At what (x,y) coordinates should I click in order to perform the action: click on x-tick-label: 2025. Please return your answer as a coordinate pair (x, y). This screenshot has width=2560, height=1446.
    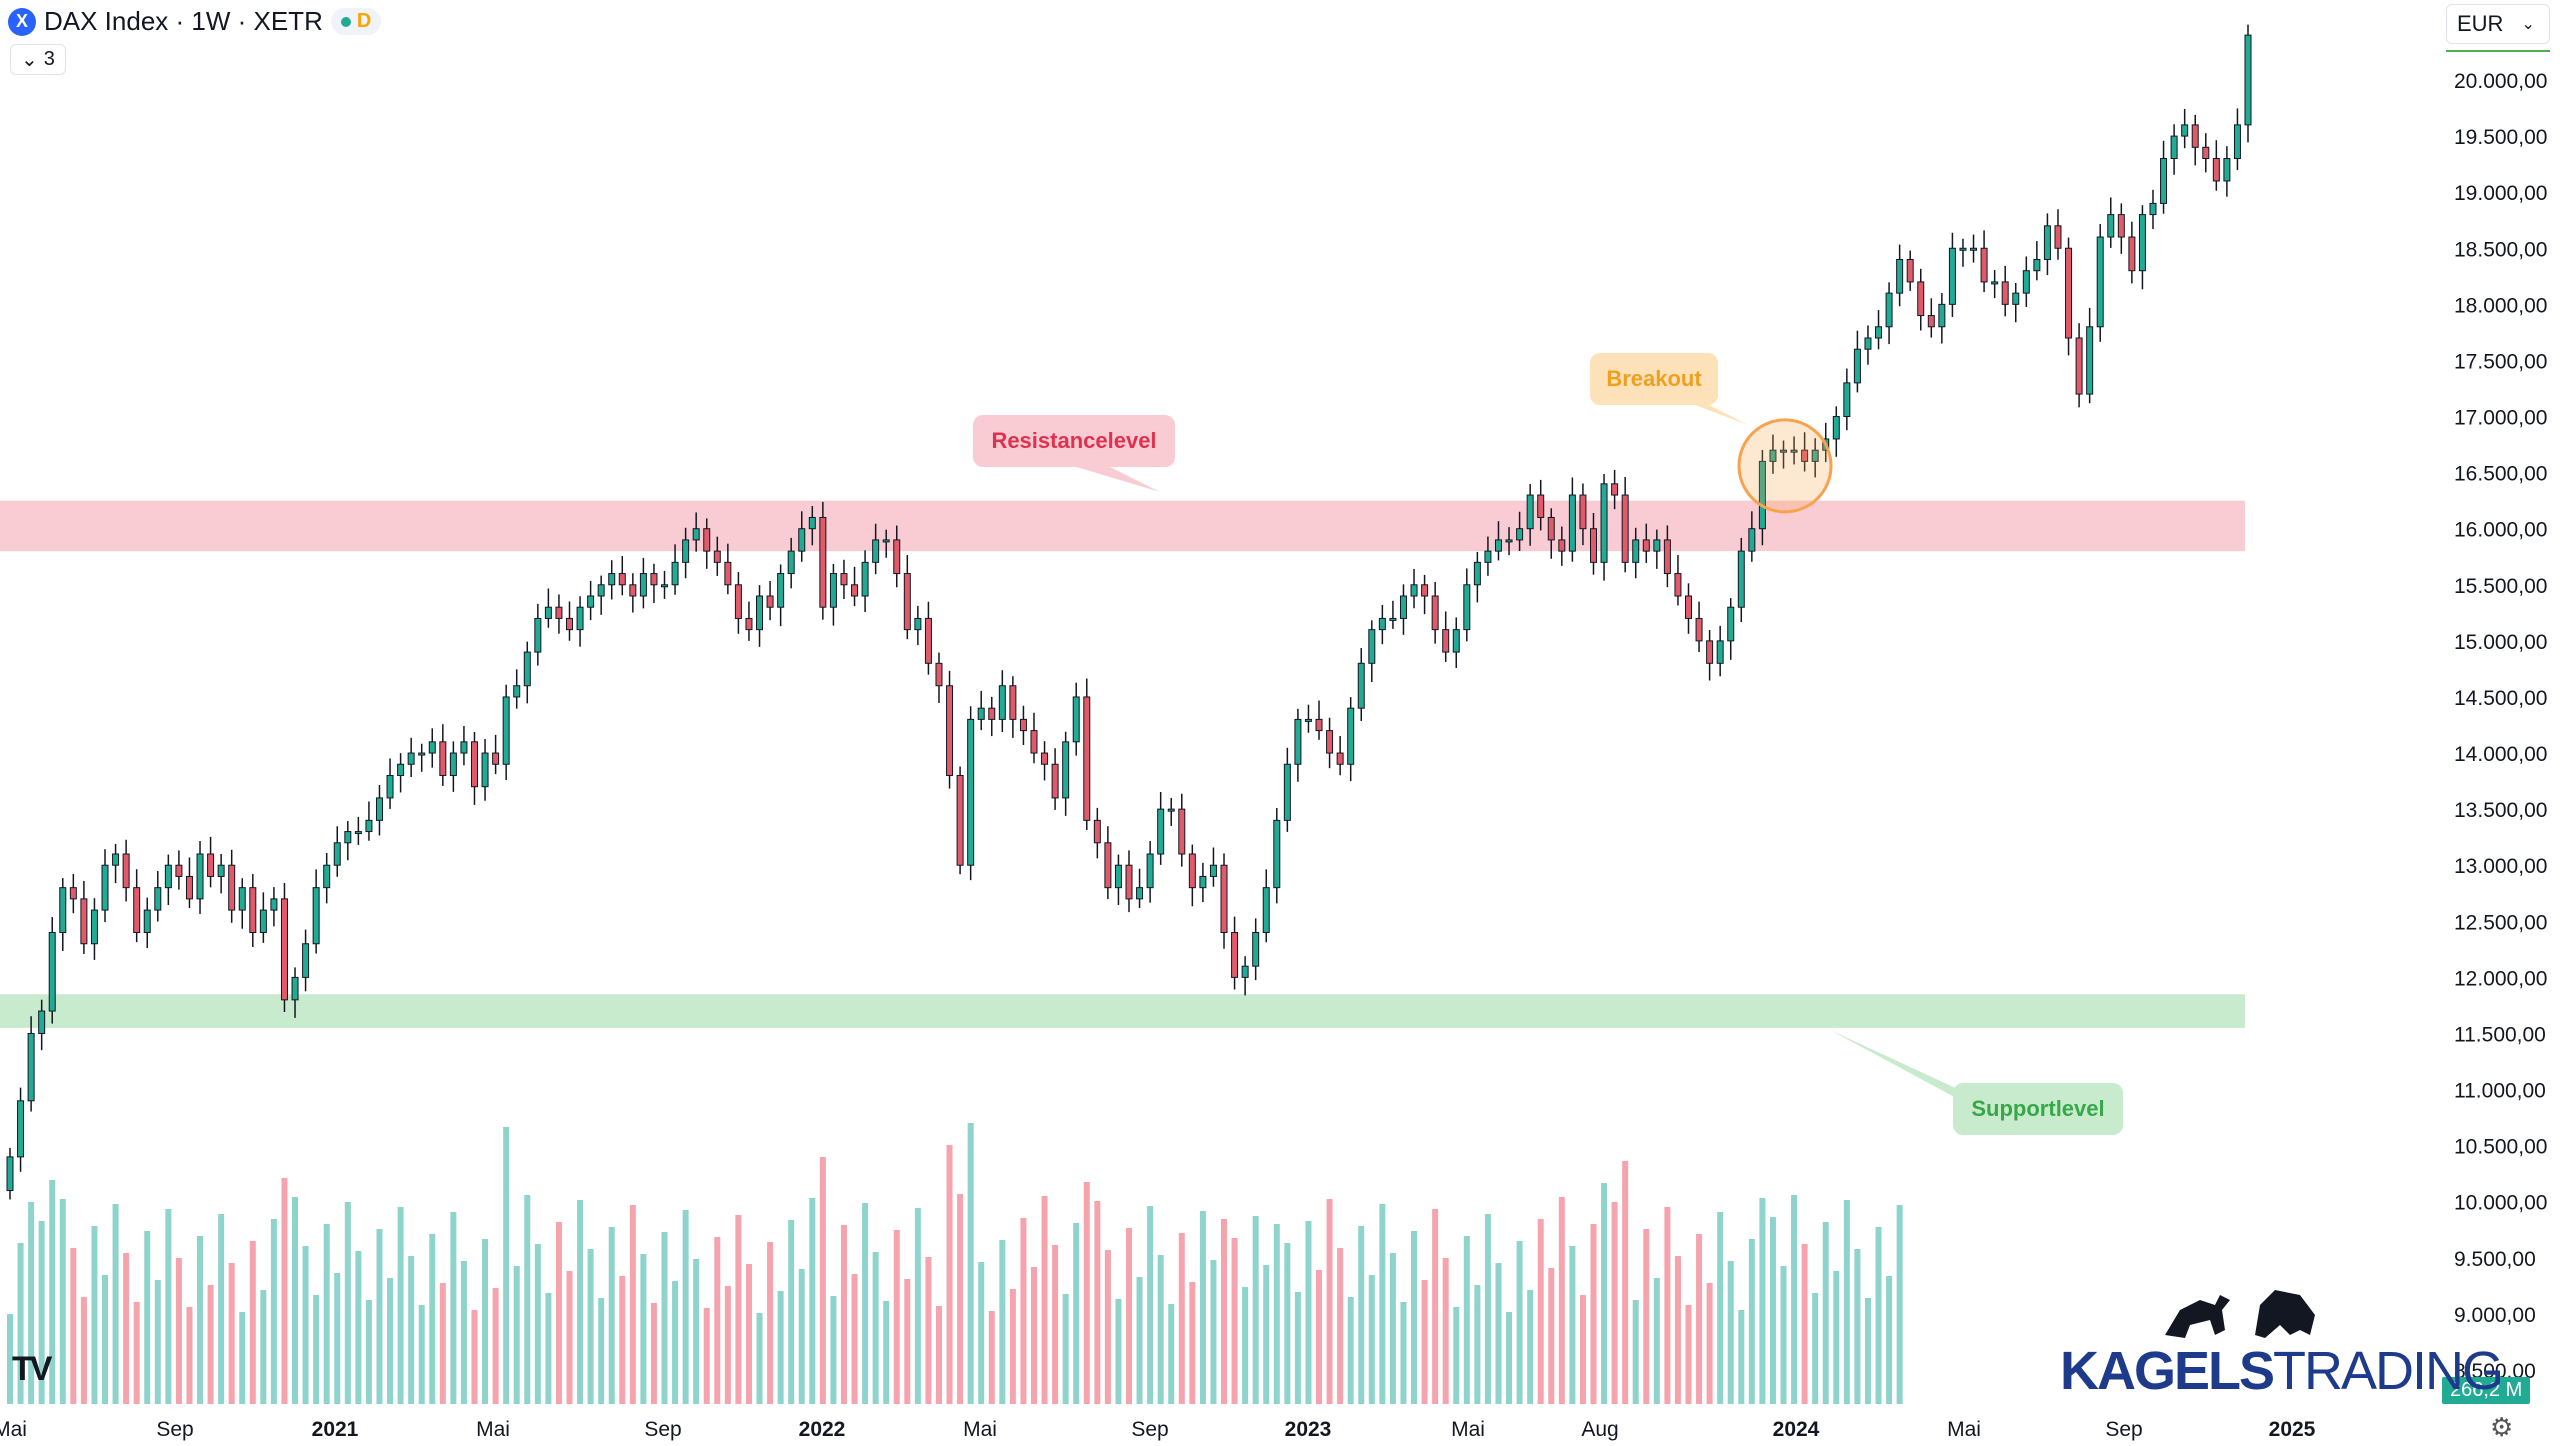
    Looking at the image, I should click on (2292, 1429).